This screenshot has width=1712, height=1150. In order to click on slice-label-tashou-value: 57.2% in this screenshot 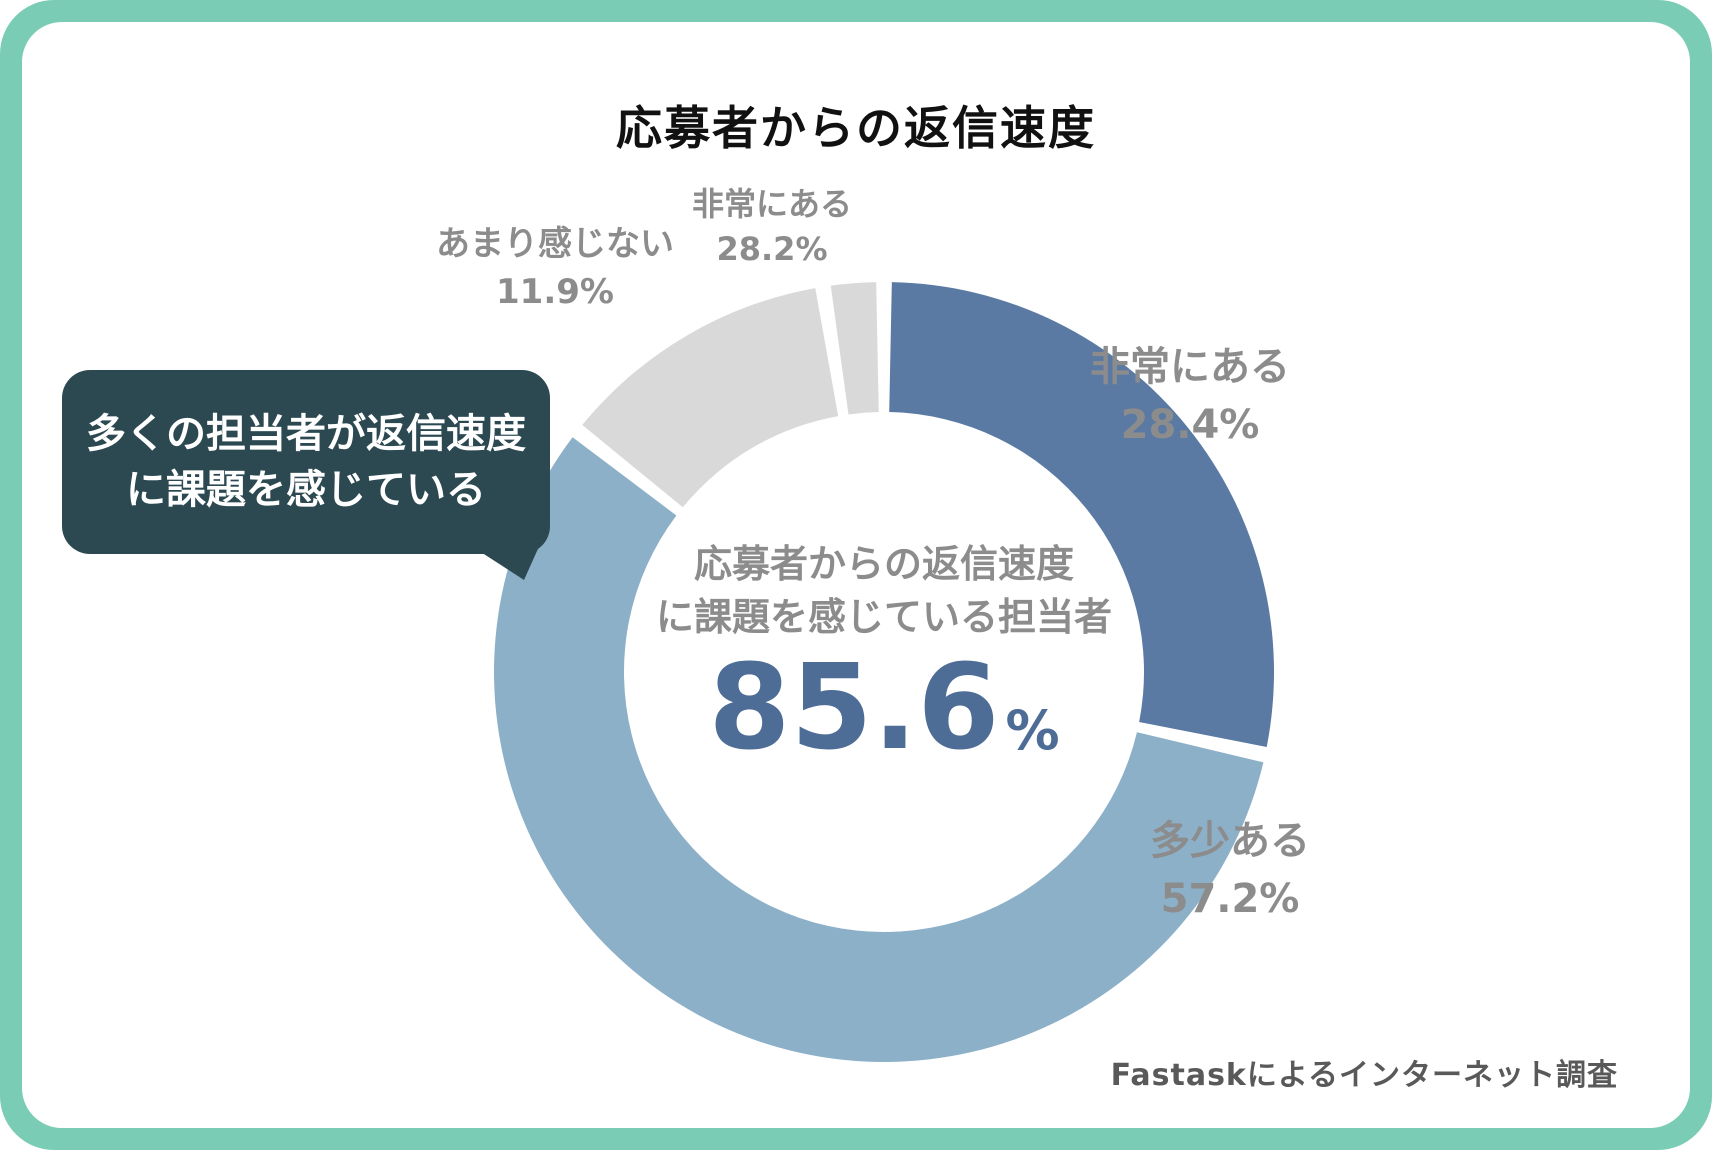, I will do `click(1230, 899)`.